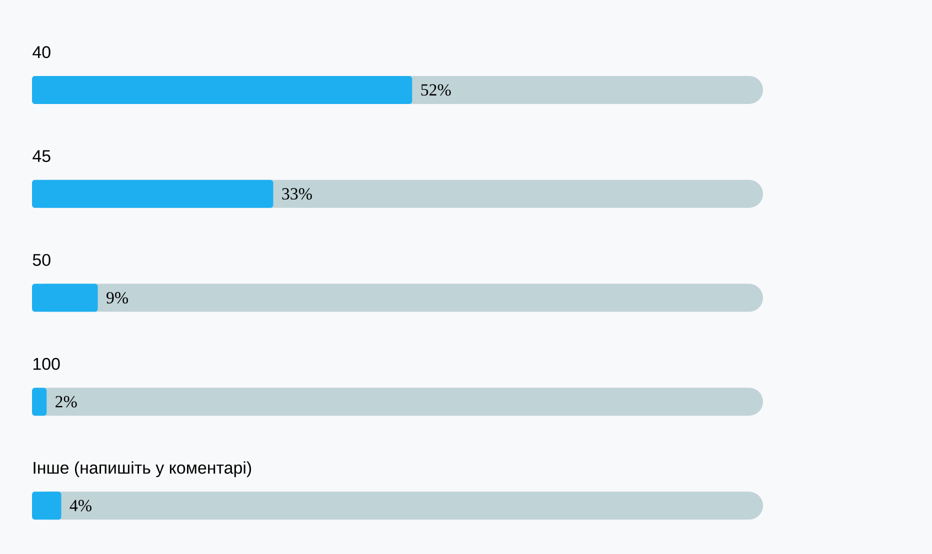 This screenshot has width=932, height=554. I want to click on data-label: 33%, so click(297, 194).